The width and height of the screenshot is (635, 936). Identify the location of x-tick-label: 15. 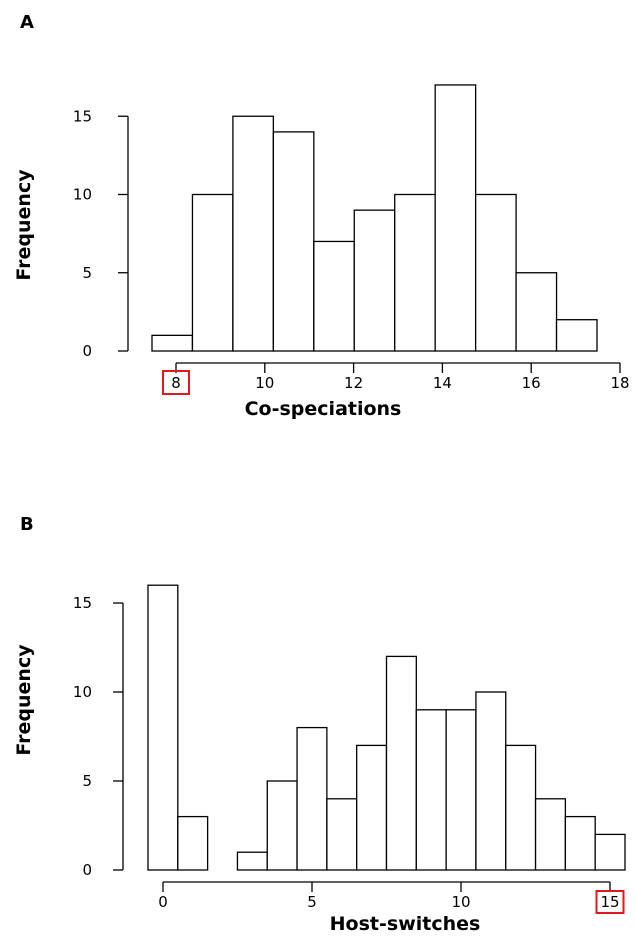
(609, 902).